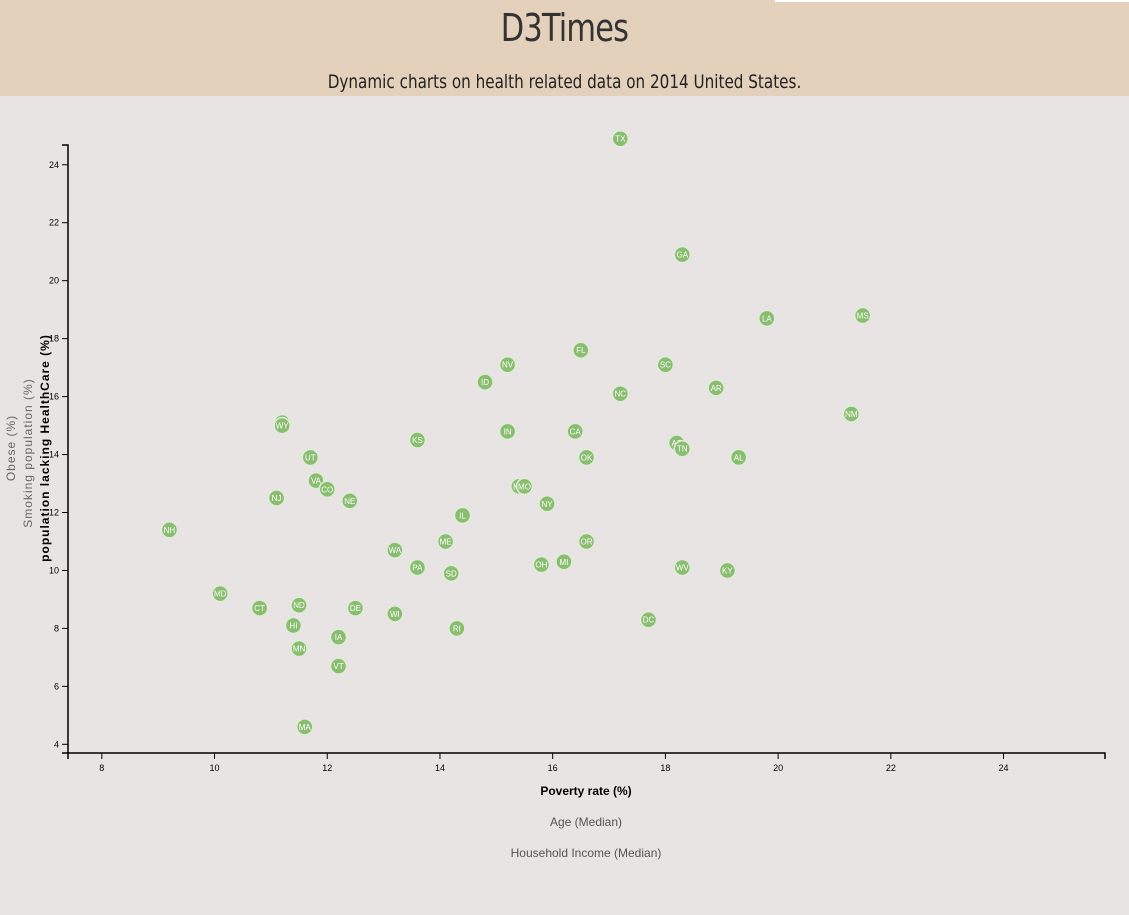 Image resolution: width=1129 pixels, height=915 pixels. I want to click on state-marker-wv: WV, so click(682, 567).